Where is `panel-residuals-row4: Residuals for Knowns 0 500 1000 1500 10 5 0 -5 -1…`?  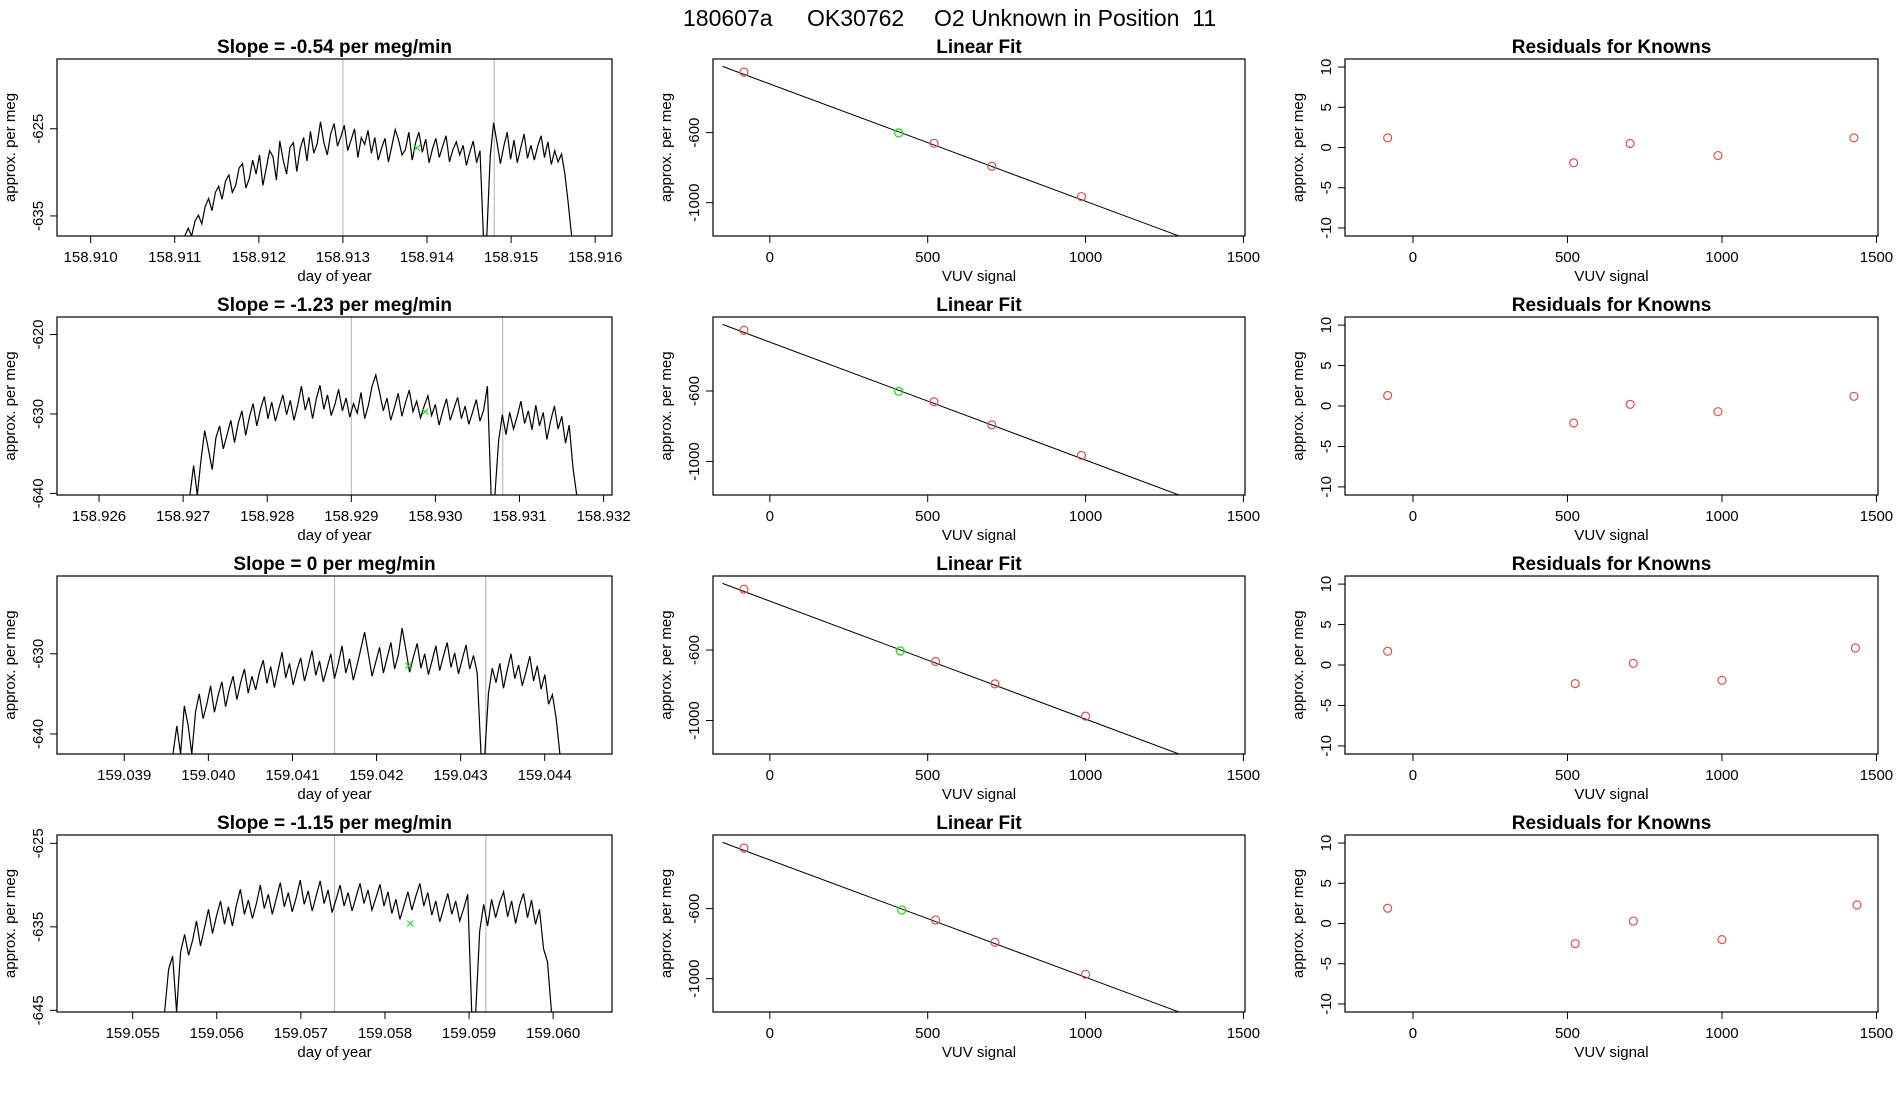 panel-residuals-row4: Residuals for Knowns 0 500 1000 1500 10 5 0 -5 -1… is located at coordinates (1591, 937).